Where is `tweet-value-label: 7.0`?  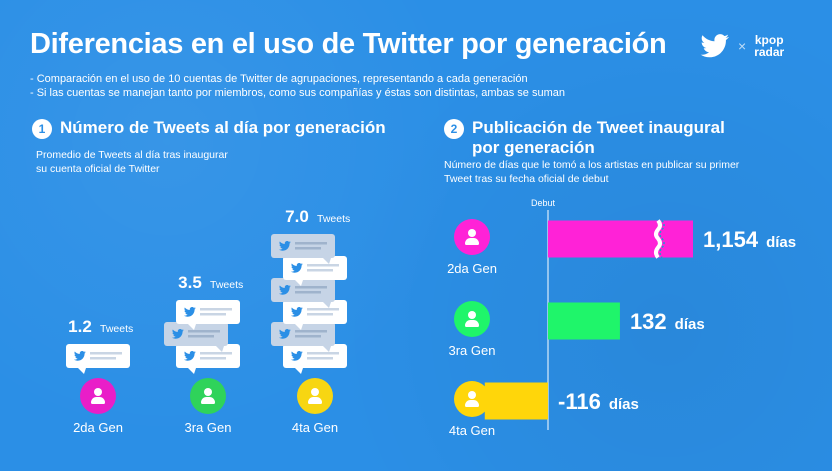
tweet-value-label: 7.0 is located at coordinates (297, 216).